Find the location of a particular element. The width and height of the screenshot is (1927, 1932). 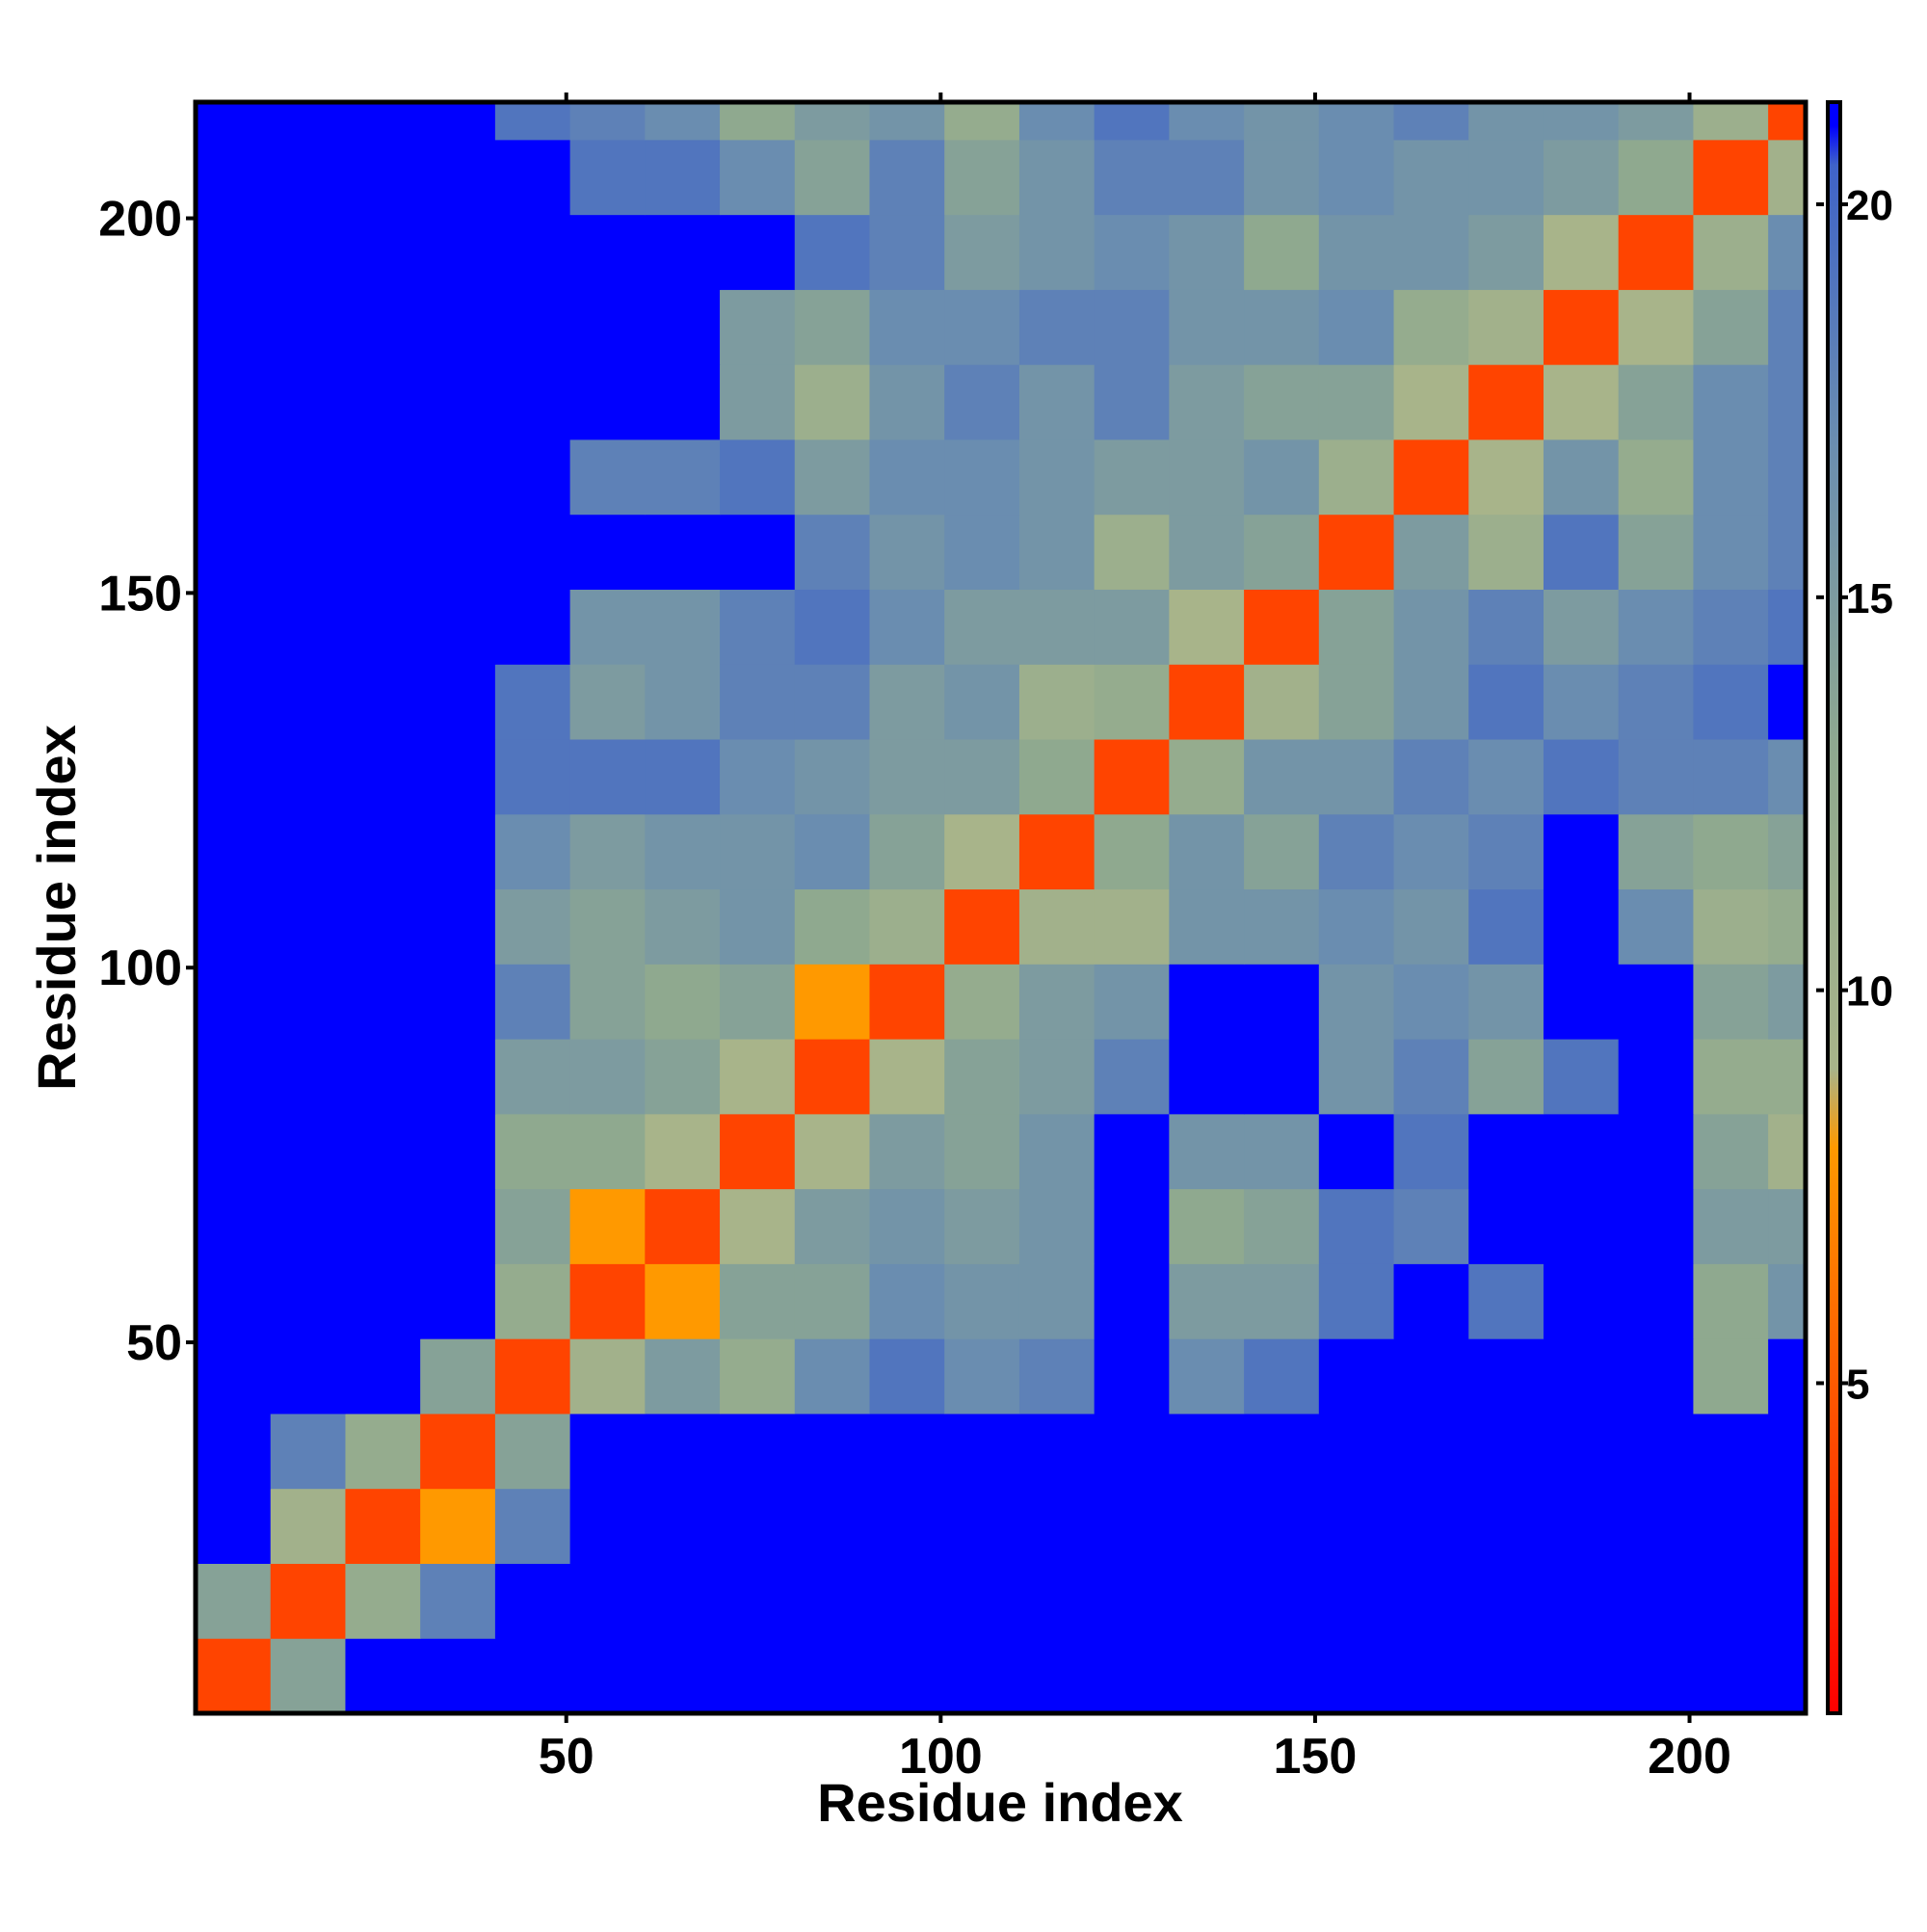

colorbar-tick-label: 20 is located at coordinates (1869, 205).